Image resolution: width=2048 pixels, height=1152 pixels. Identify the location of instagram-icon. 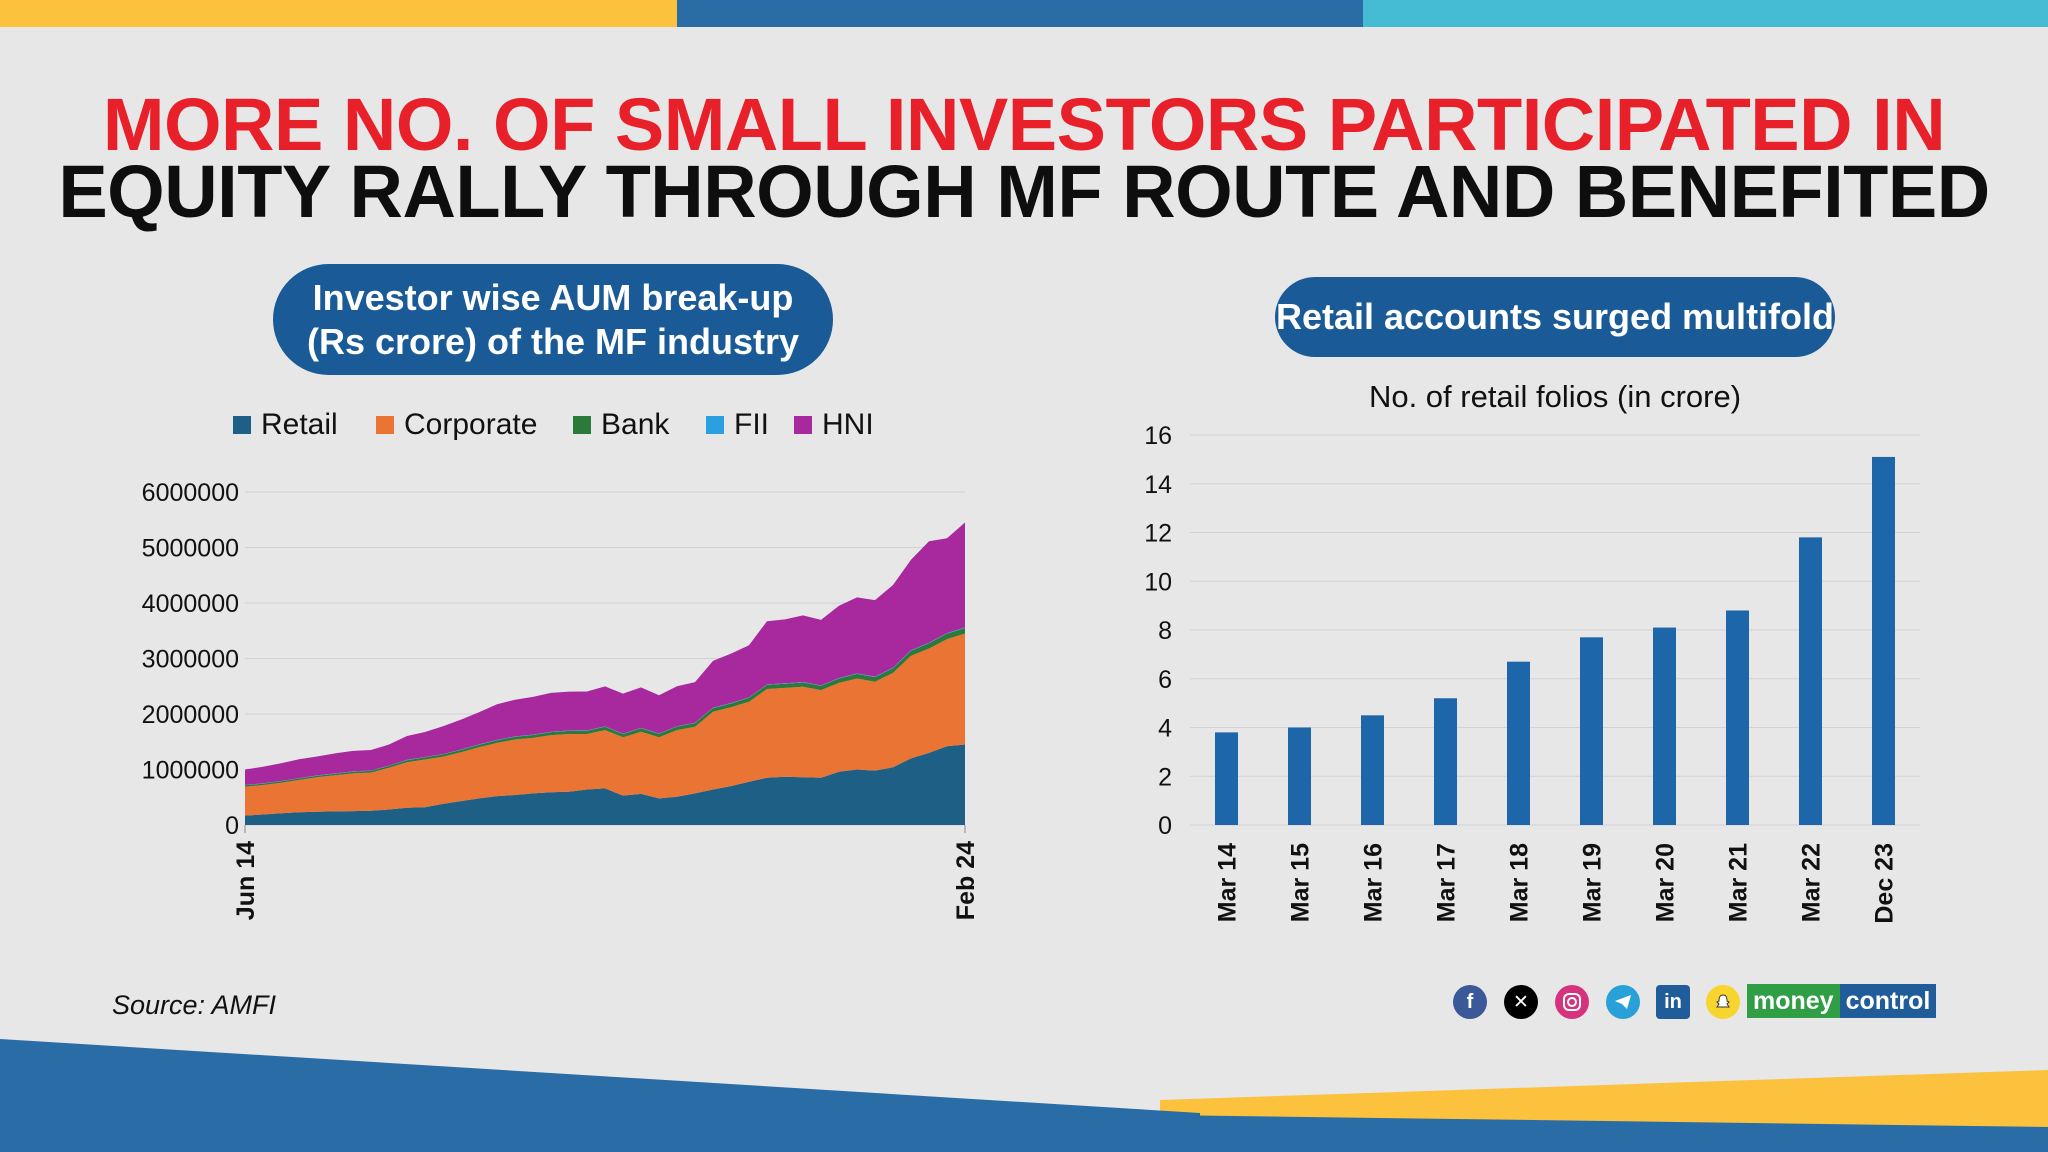
(1572, 1002).